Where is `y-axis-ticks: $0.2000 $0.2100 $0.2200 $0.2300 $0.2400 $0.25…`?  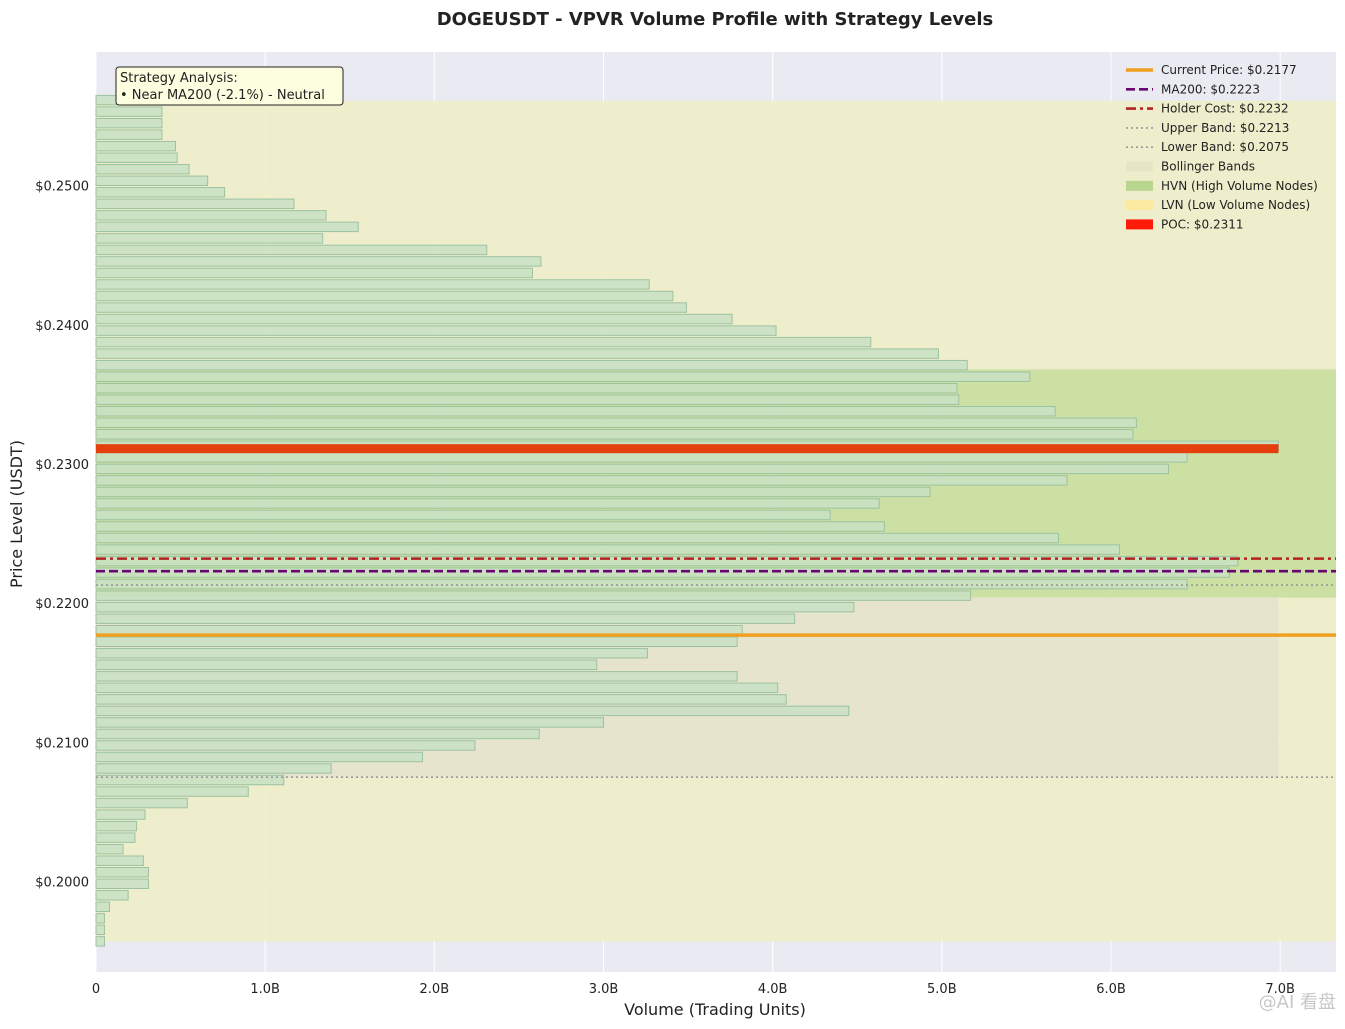
y-axis-ticks: $0.2000 $0.2100 $0.2200 $0.2300 $0.2400 $0.25… is located at coordinates (62, 535).